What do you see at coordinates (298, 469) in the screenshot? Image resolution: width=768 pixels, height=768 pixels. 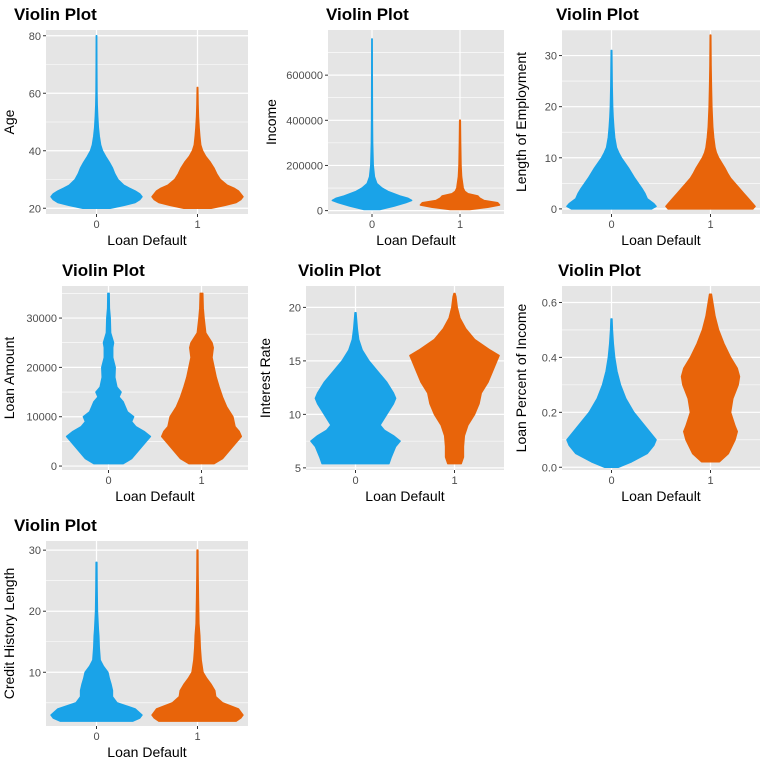 I see `y-tick-label: 5` at bounding box center [298, 469].